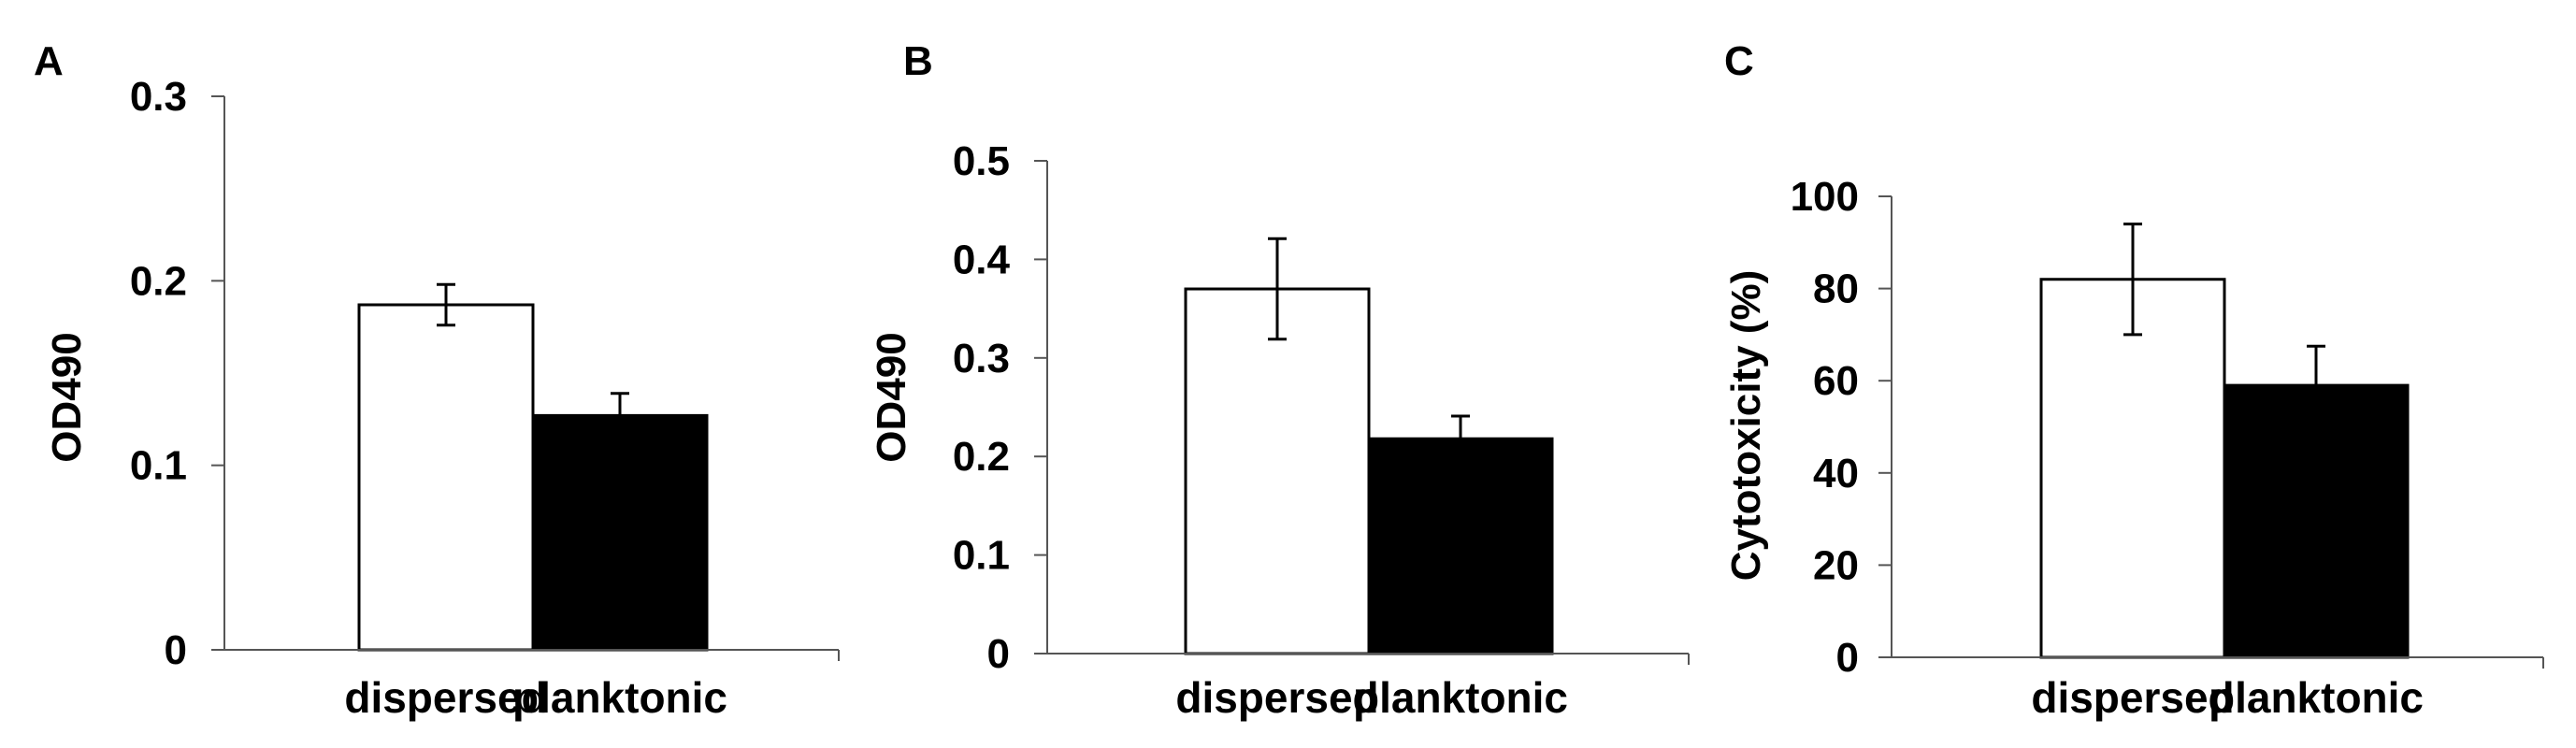  What do you see at coordinates (446, 305) in the screenshot?
I see `panel-a-error-bar-dispersed` at bounding box center [446, 305].